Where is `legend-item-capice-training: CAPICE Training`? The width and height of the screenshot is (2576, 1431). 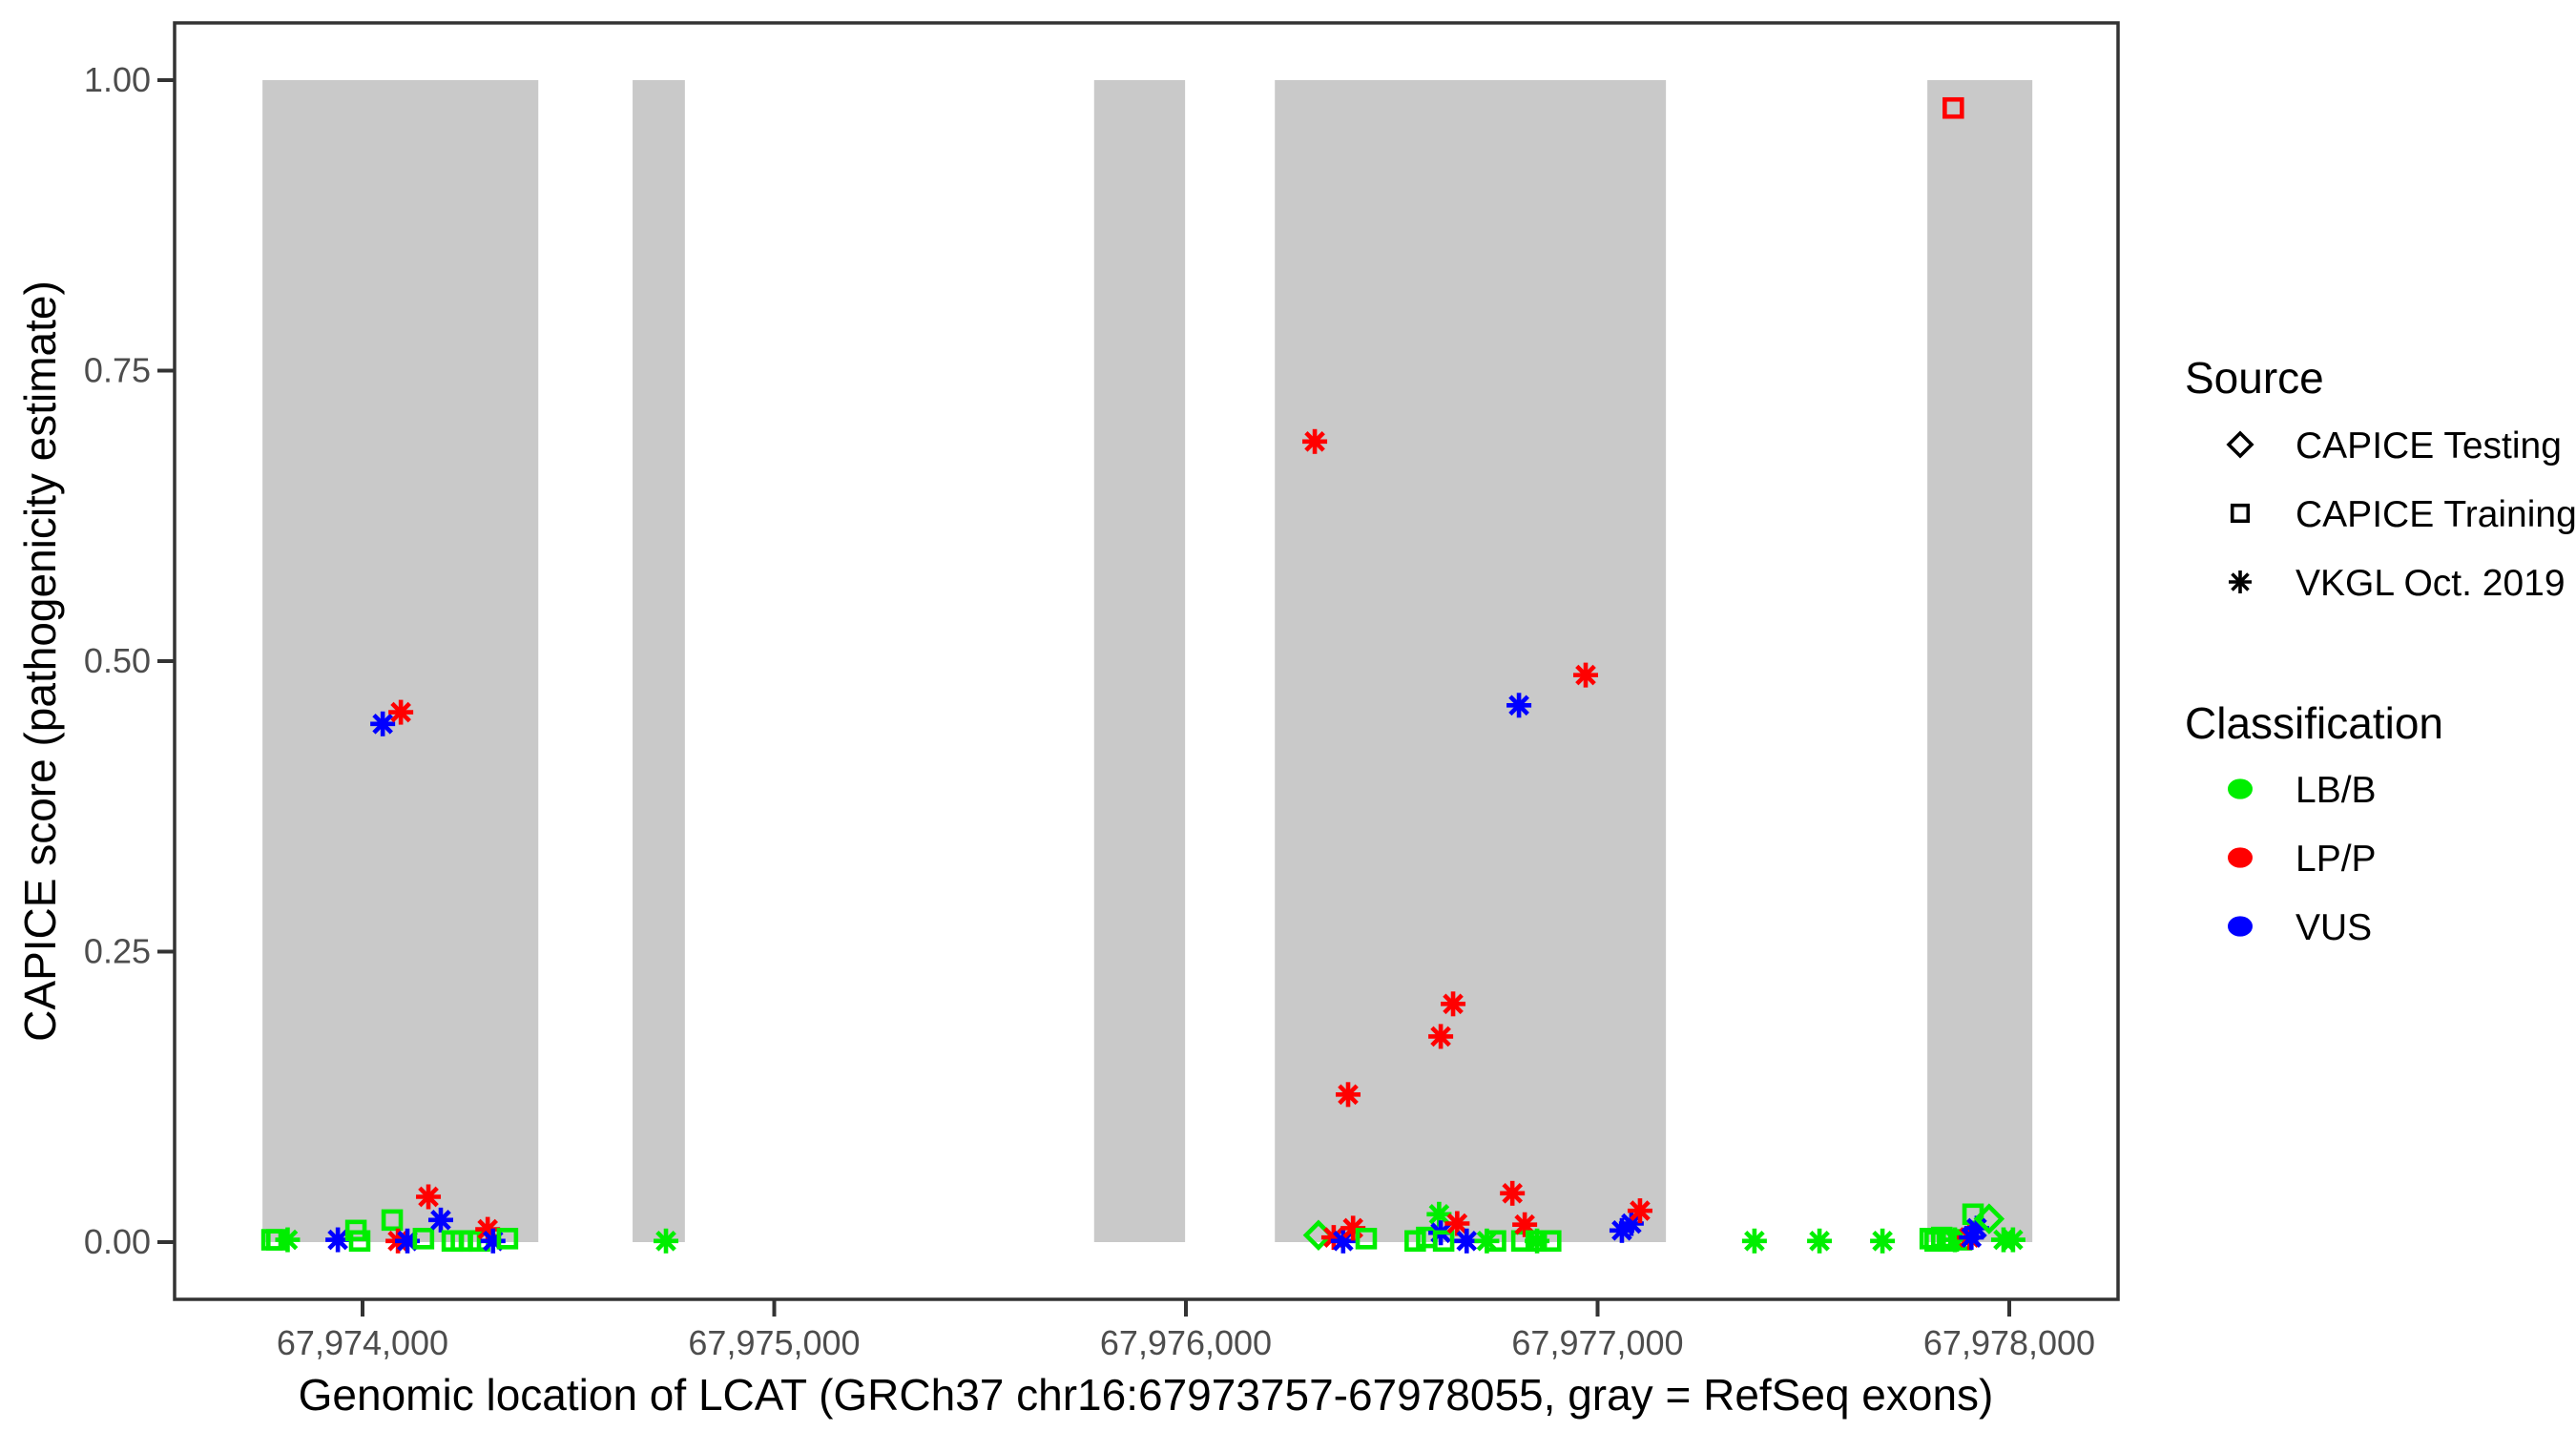
legend-item-capice-training: CAPICE Training is located at coordinates (2436, 514).